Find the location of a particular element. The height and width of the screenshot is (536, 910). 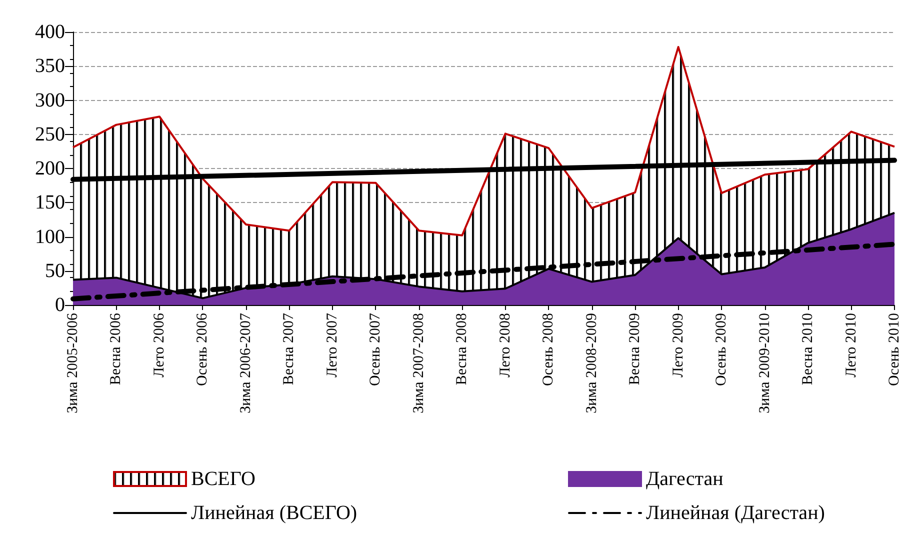

y-tick-label: 250 is located at coordinates (50, 134).